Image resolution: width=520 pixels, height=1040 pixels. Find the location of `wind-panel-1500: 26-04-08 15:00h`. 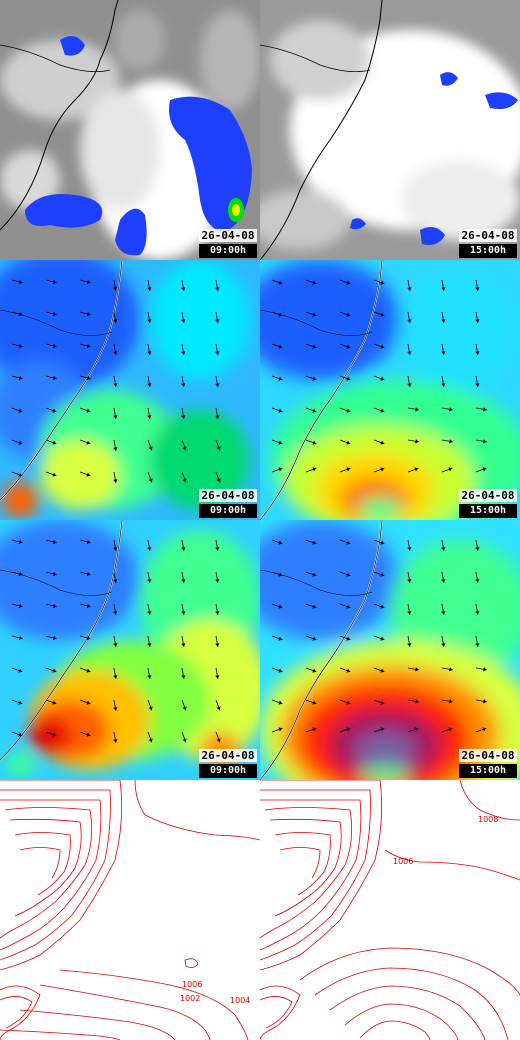

wind-panel-1500: 26-04-08 15:00h is located at coordinates (390, 390).